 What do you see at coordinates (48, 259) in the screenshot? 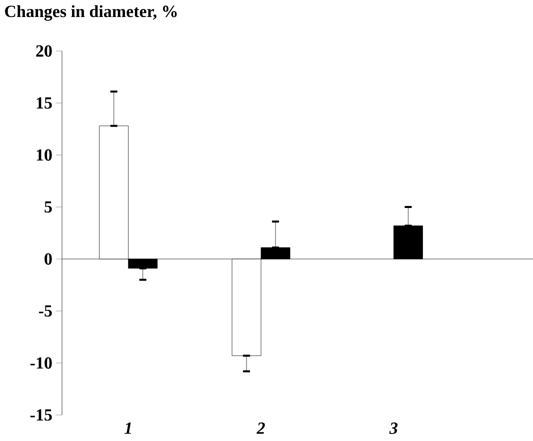
I see `y-tick-label: 0` at bounding box center [48, 259].